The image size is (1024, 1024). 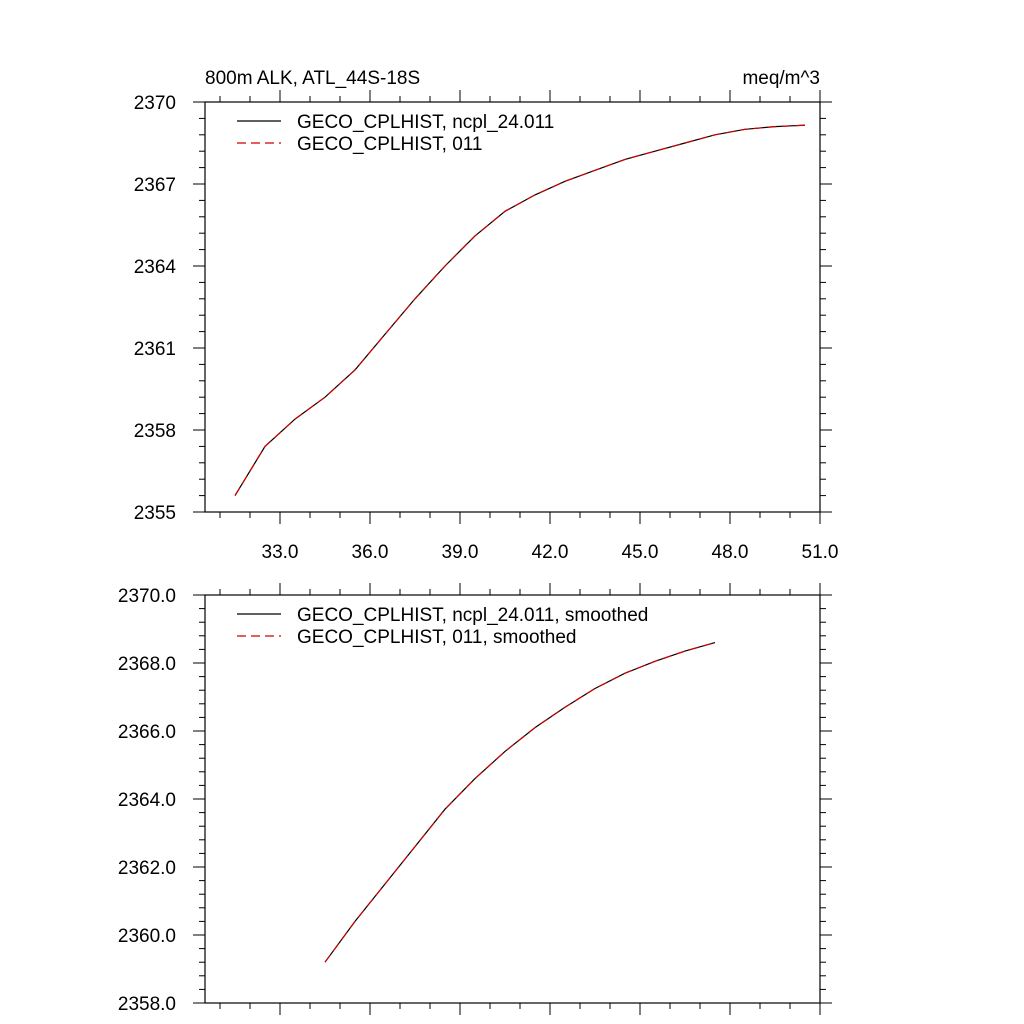 What do you see at coordinates (155, 513) in the screenshot?
I see `y-tick-label: 2355` at bounding box center [155, 513].